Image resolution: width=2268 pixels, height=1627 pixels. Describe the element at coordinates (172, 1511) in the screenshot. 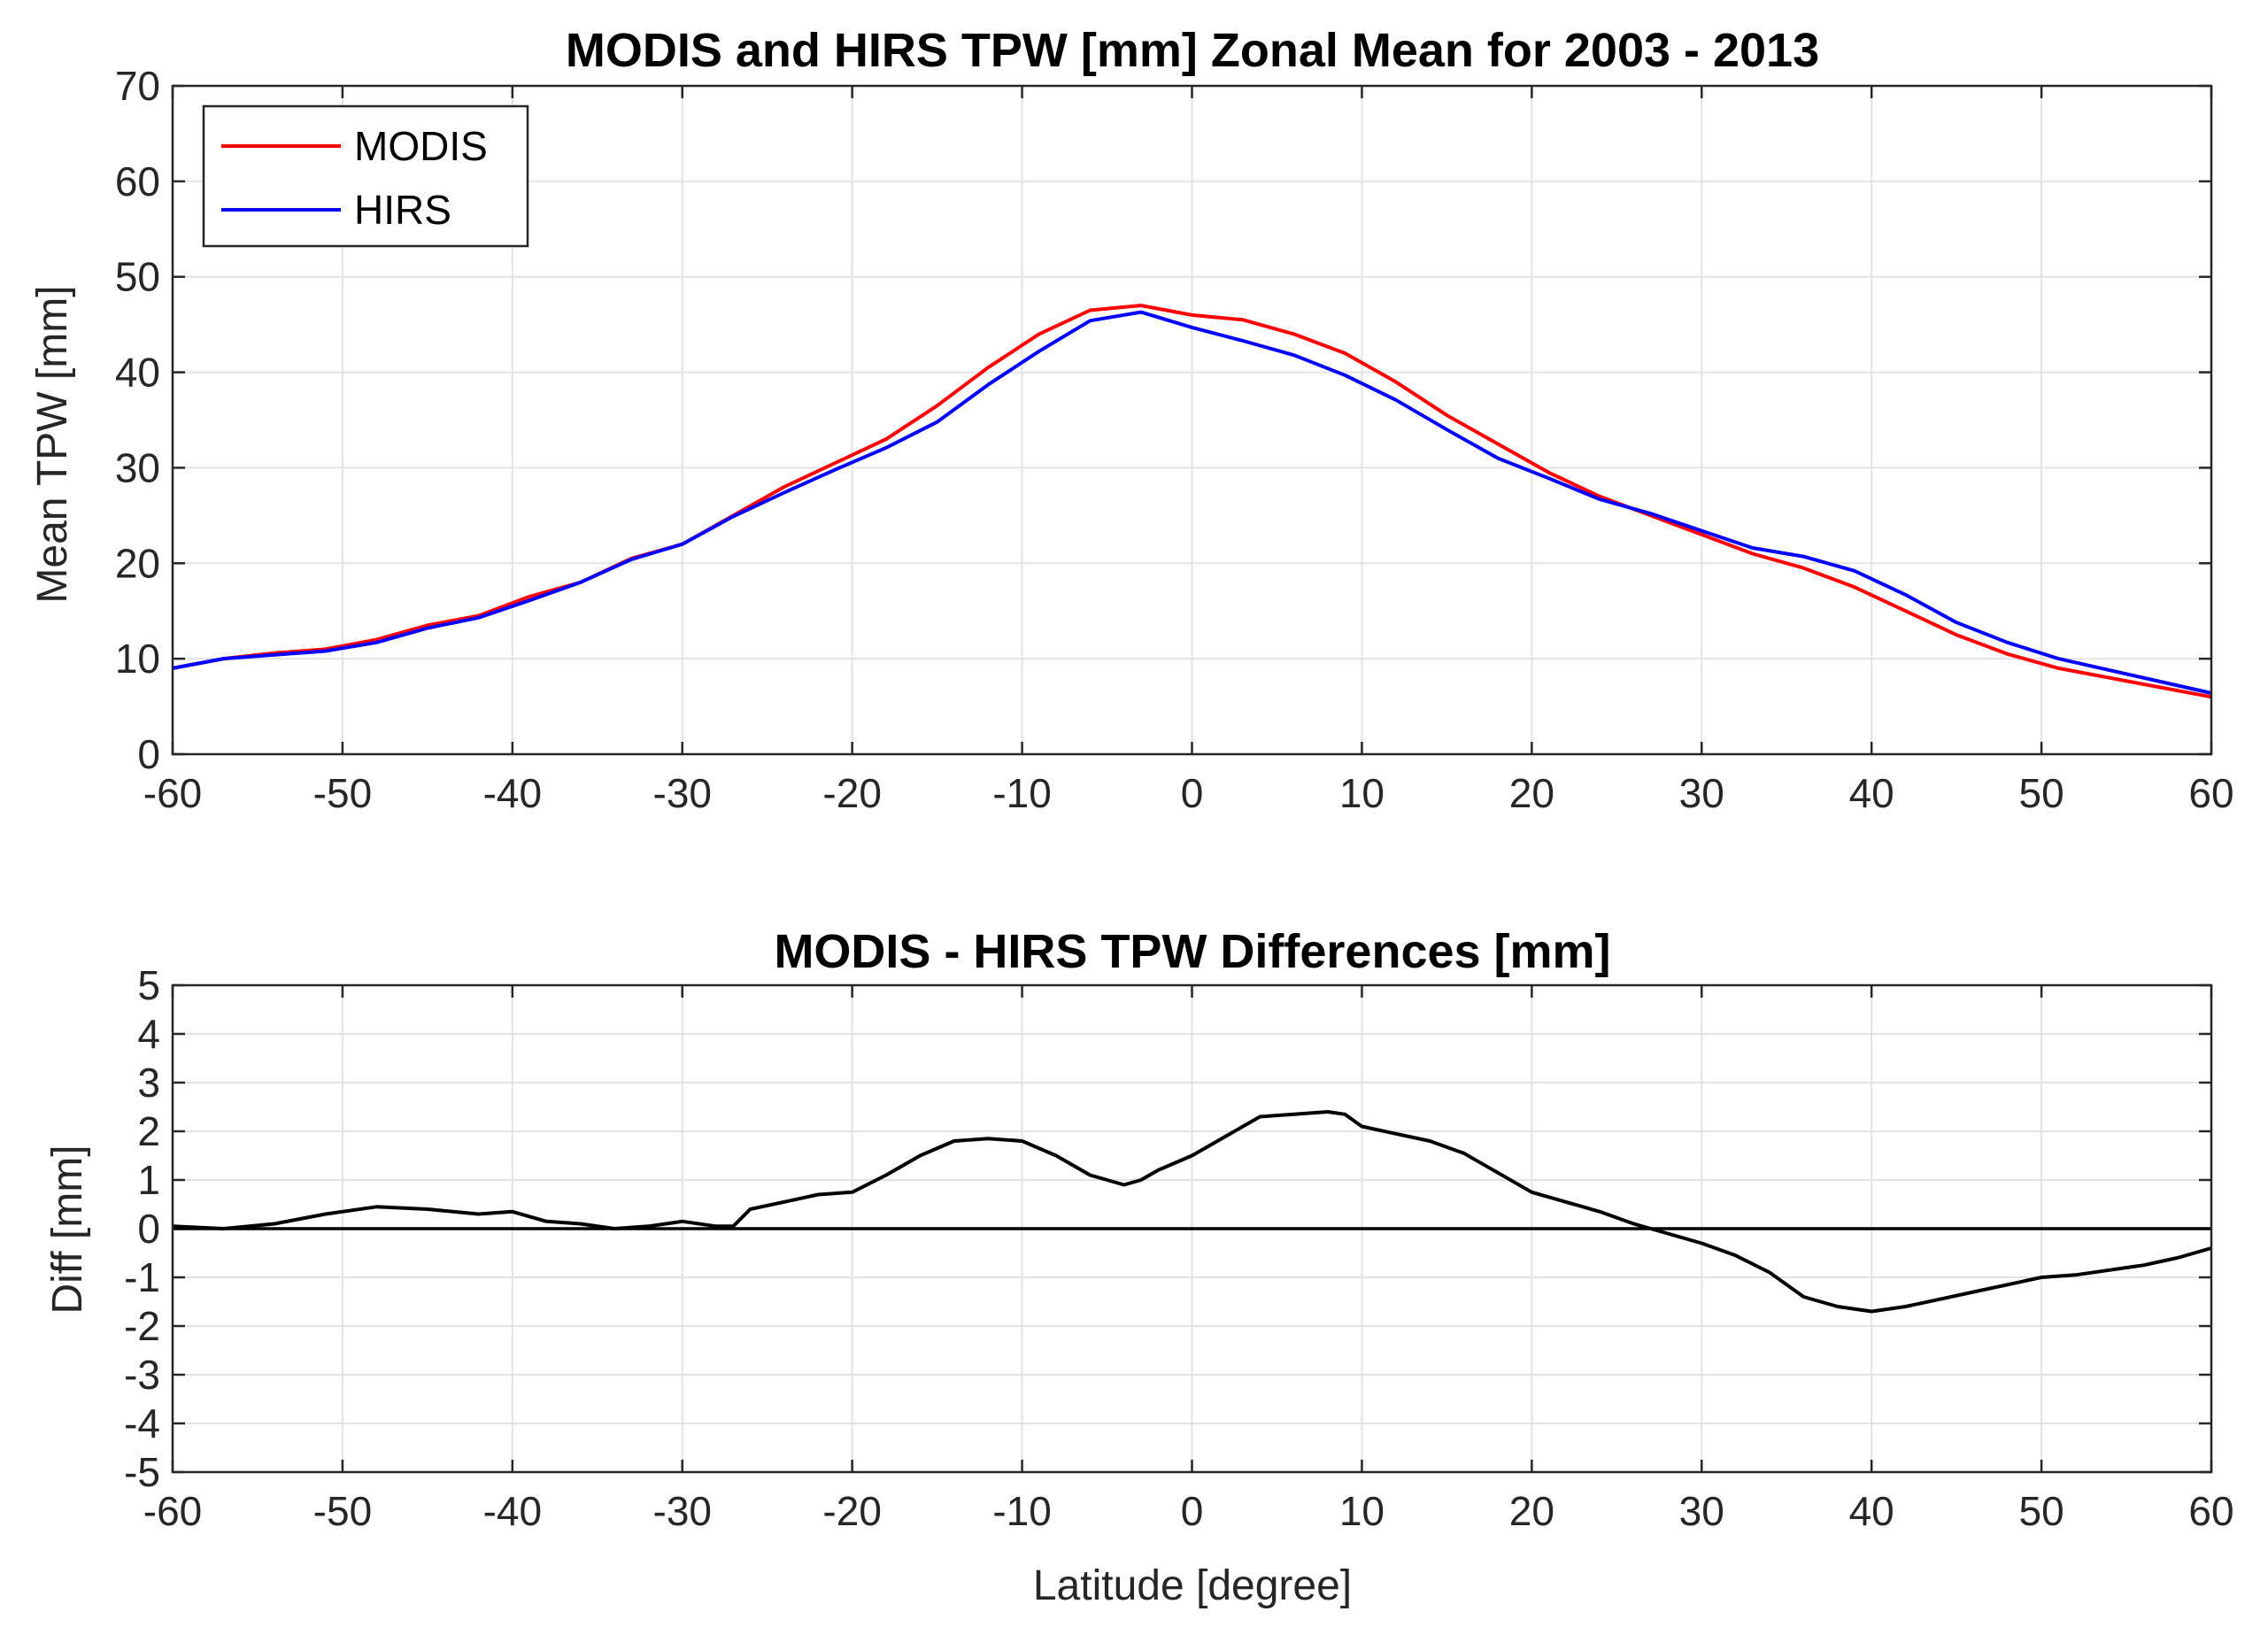

I see `bottom-x-tick-label: -60` at that location.